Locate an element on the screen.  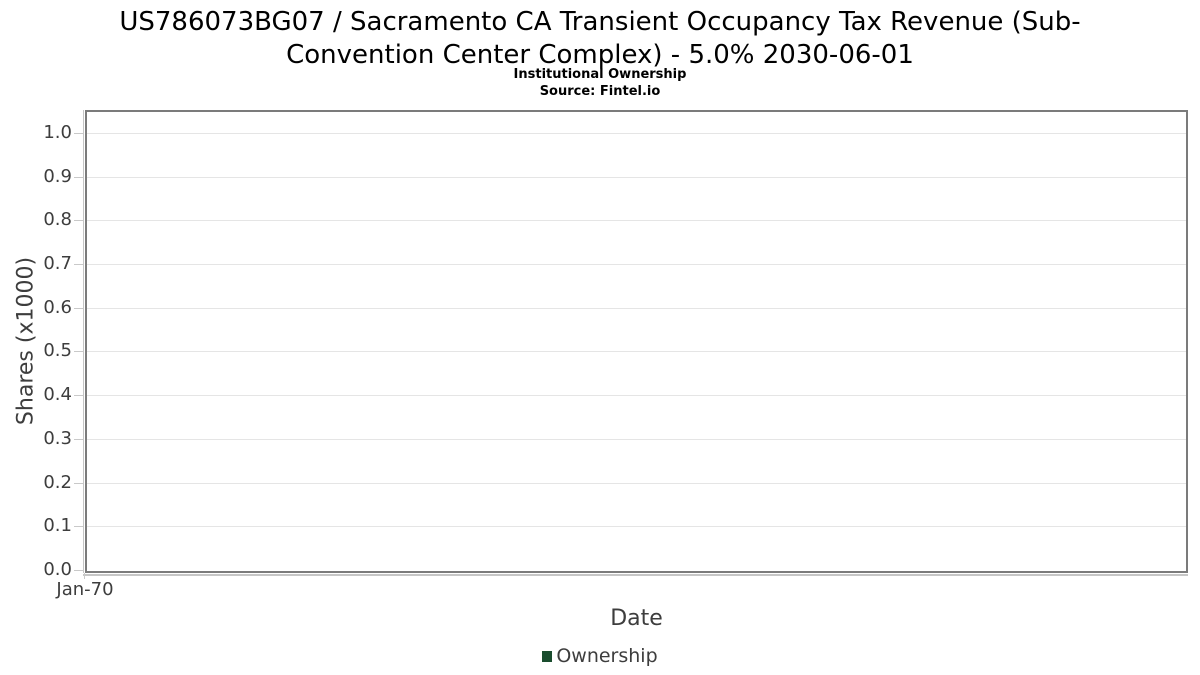
y-tick-label: 0.7 is located at coordinates (57, 263).